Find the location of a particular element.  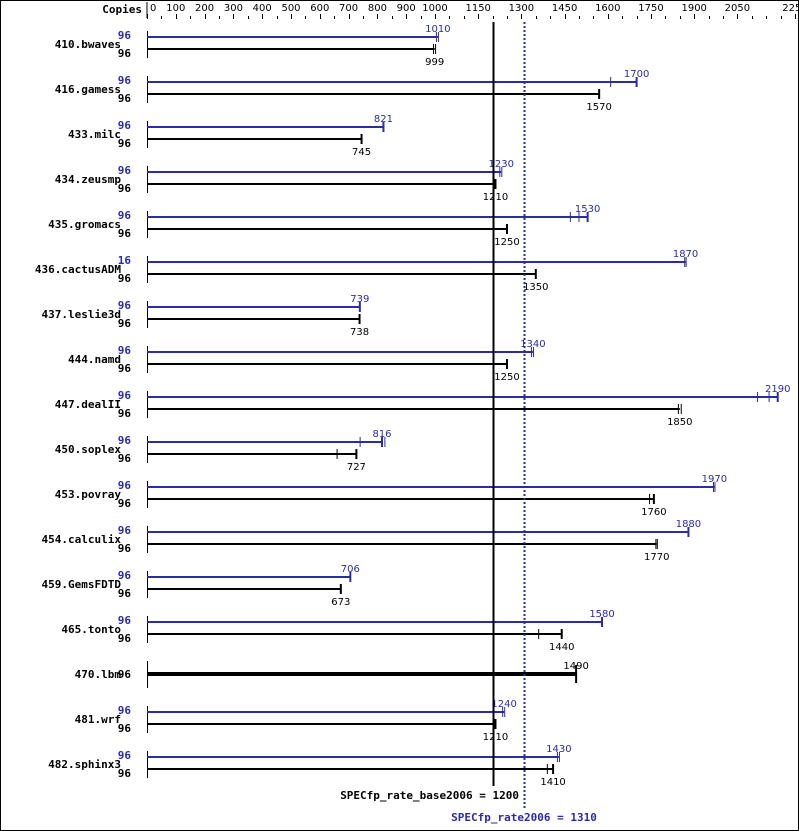

base-value-label: 745 is located at coordinates (361, 152).